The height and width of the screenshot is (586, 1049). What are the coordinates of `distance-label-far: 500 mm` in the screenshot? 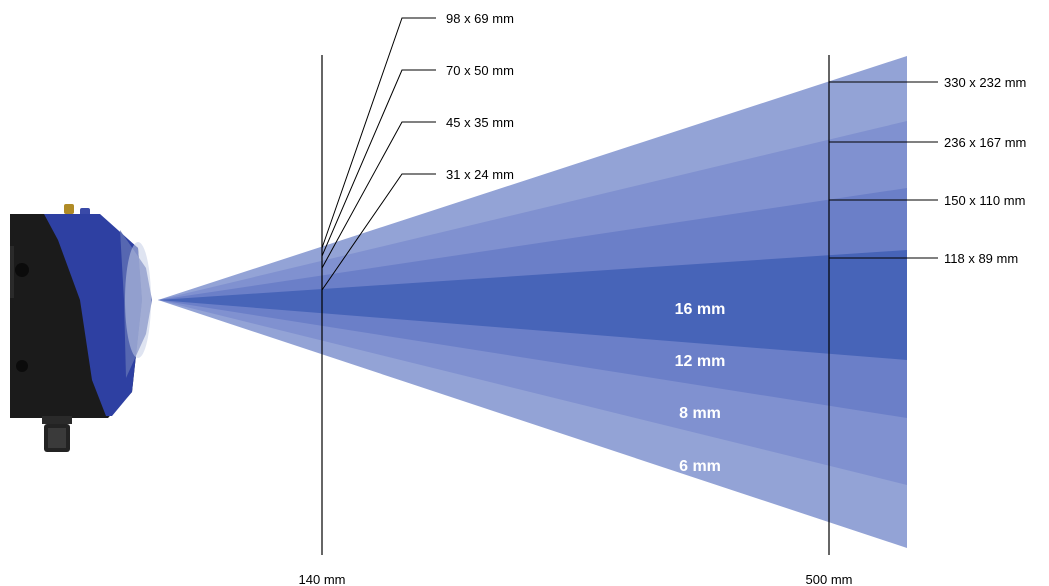 It's located at (829, 579).